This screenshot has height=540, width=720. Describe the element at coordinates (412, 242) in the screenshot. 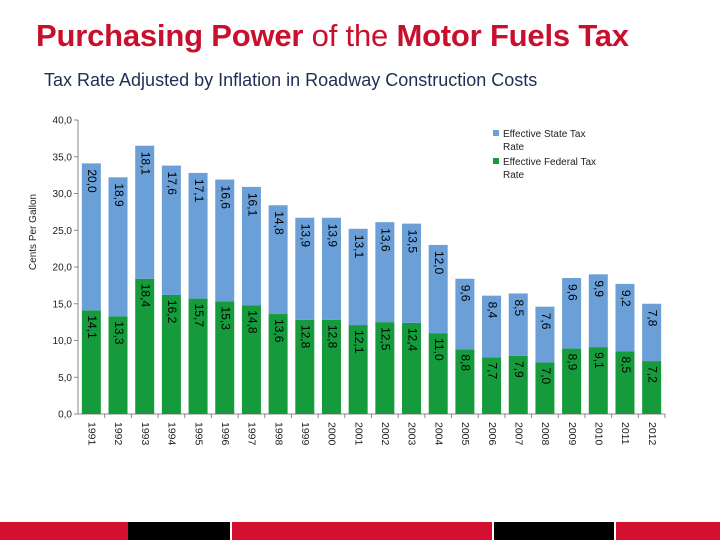

I see `data-label-state: 13,5` at that location.